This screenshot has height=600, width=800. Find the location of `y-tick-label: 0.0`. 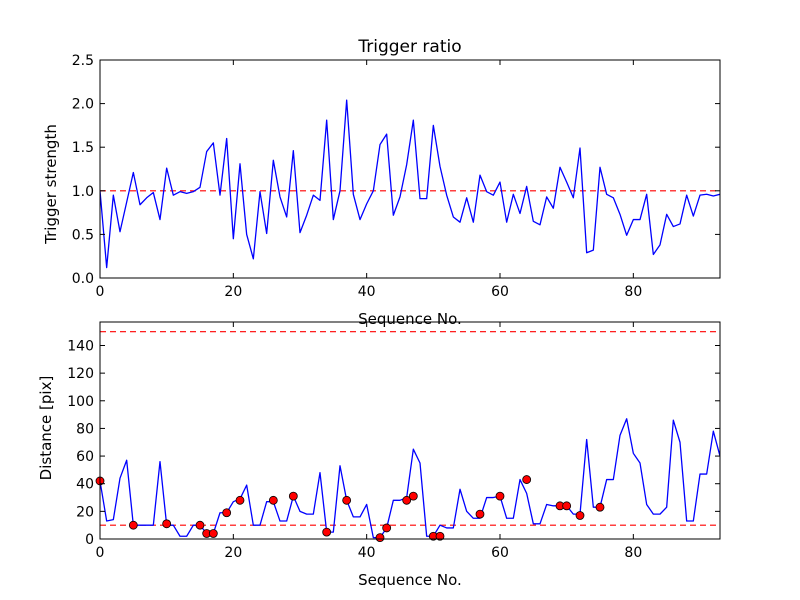

y-tick-label: 0.0 is located at coordinates (83, 279).